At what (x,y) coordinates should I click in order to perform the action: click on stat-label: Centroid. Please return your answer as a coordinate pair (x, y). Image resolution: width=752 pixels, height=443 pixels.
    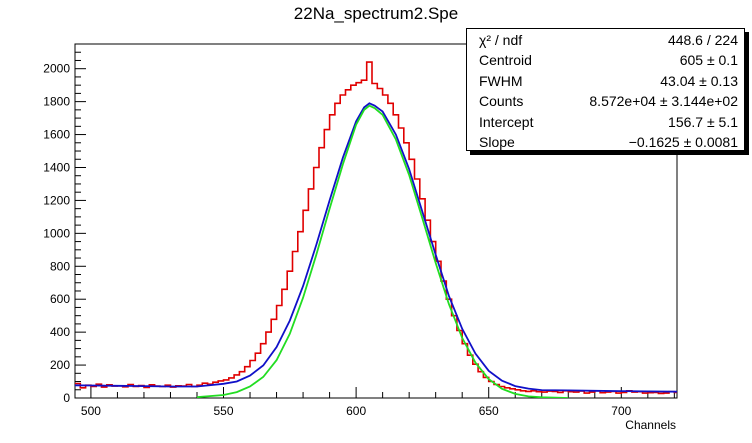
    Looking at the image, I should click on (505, 60).